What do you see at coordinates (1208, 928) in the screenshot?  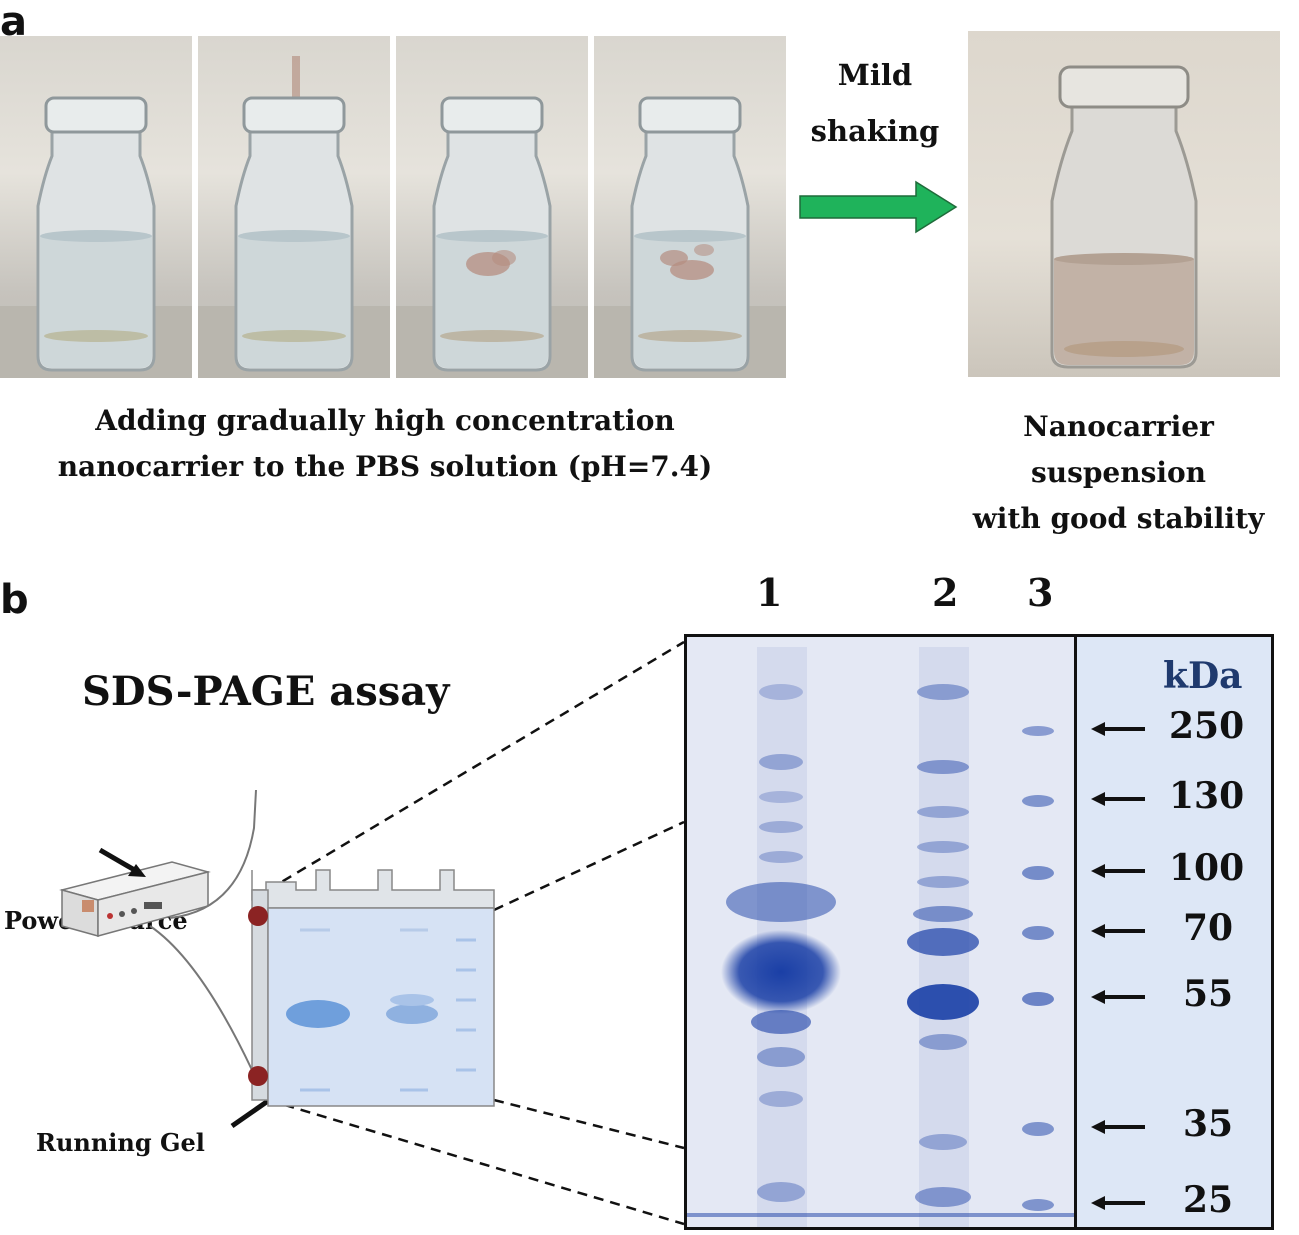 I see `marker-weight-70: 70` at bounding box center [1208, 928].